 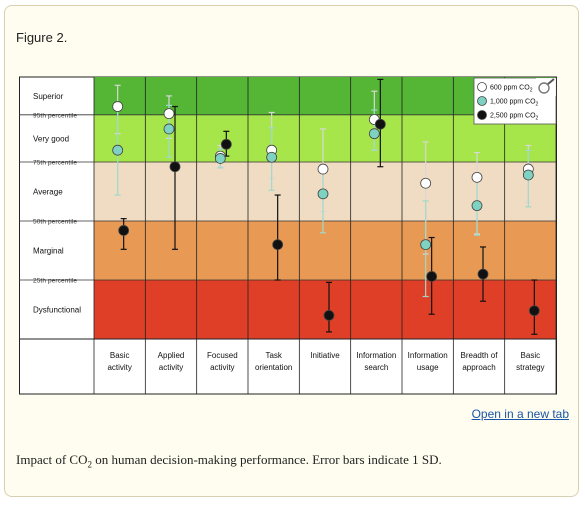 I want to click on expand-icon, so click(x=546, y=87).